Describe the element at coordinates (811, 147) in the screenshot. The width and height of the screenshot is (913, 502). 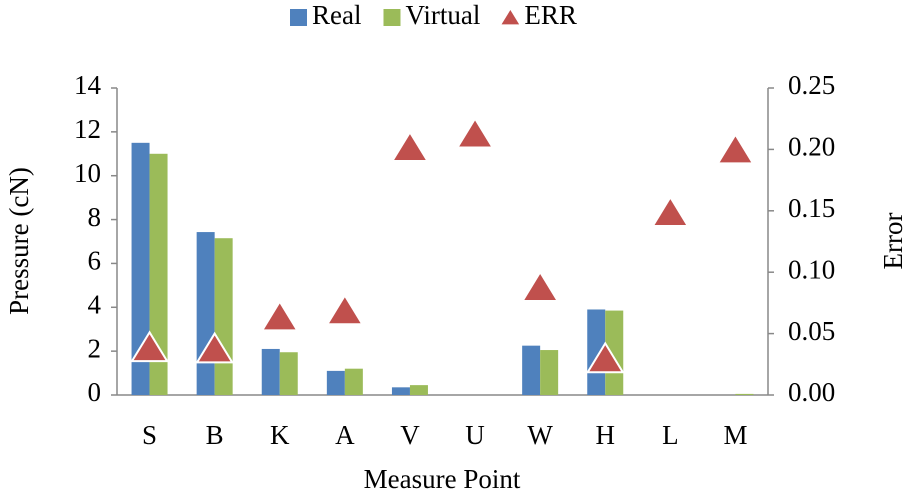
I see `y2-tick-label: 0.20` at that location.